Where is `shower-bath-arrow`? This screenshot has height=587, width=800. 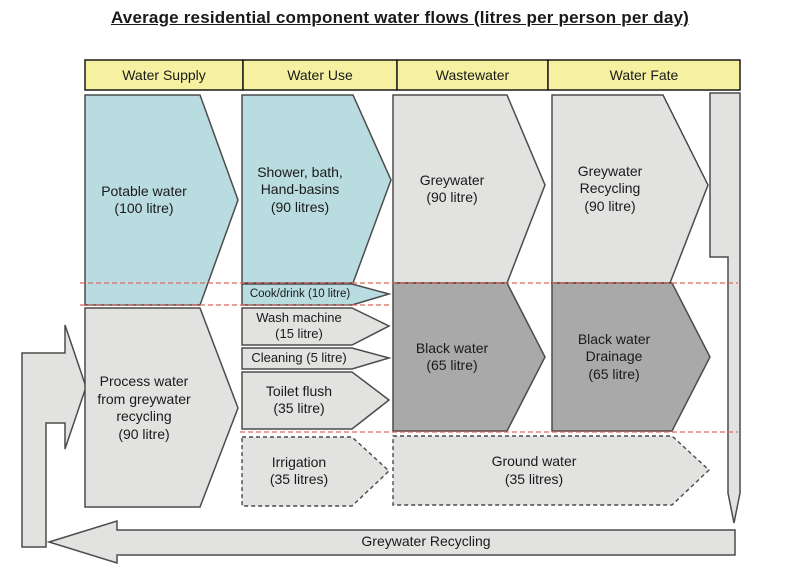 shower-bath-arrow is located at coordinates (316, 189).